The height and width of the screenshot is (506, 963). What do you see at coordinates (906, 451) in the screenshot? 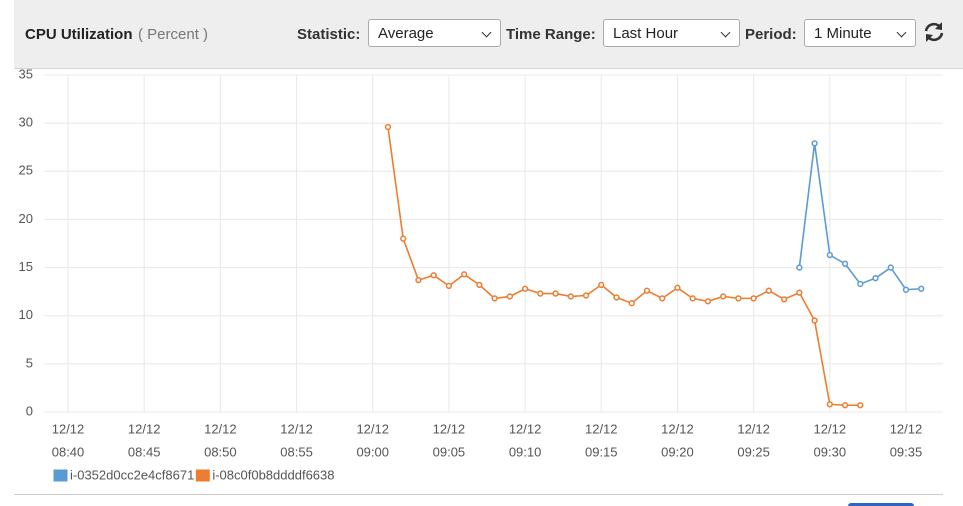
I see `x-tick-label: 09:35` at bounding box center [906, 451].